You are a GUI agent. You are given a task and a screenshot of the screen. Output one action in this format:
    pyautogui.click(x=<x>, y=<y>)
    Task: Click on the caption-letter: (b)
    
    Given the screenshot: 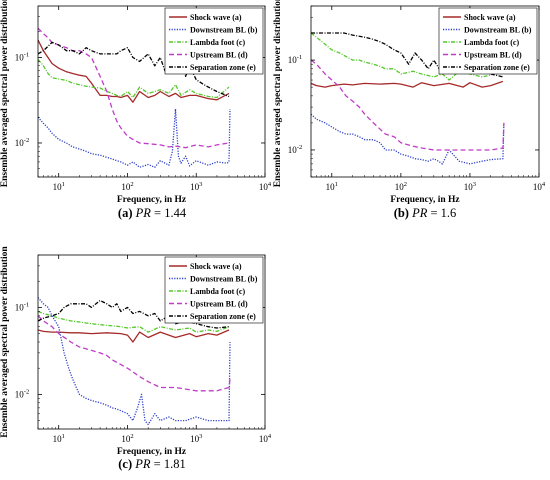 What is the action you would take?
    pyautogui.click(x=403, y=213)
    